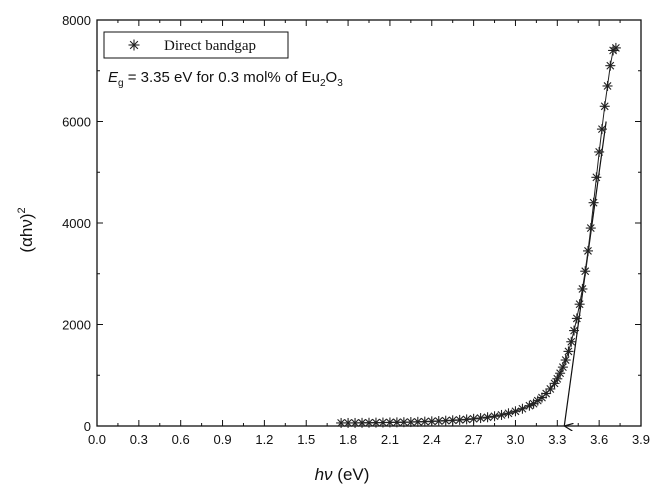 The height and width of the screenshot is (490, 652). I want to click on legend-marker-asterisk, so click(134, 45).